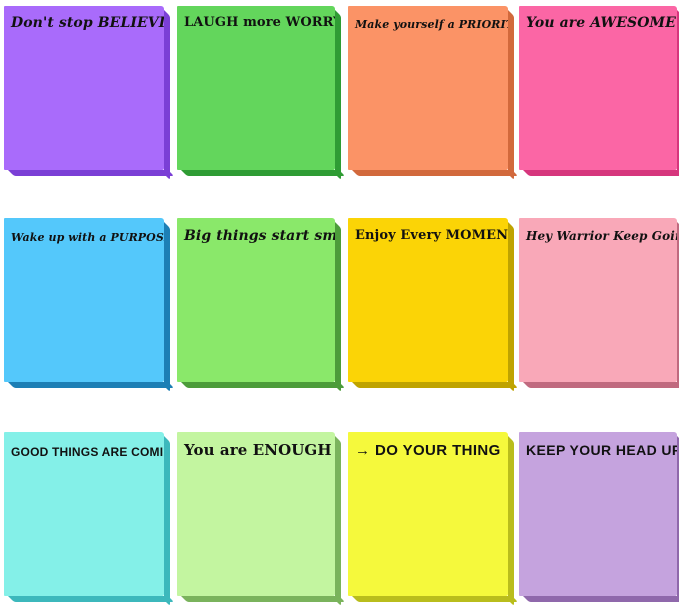 Image resolution: width=679 pixels, height=611 pixels. Describe the element at coordinates (598, 88) in the screenshot. I see `note-face: You are AWESOME` at that location.